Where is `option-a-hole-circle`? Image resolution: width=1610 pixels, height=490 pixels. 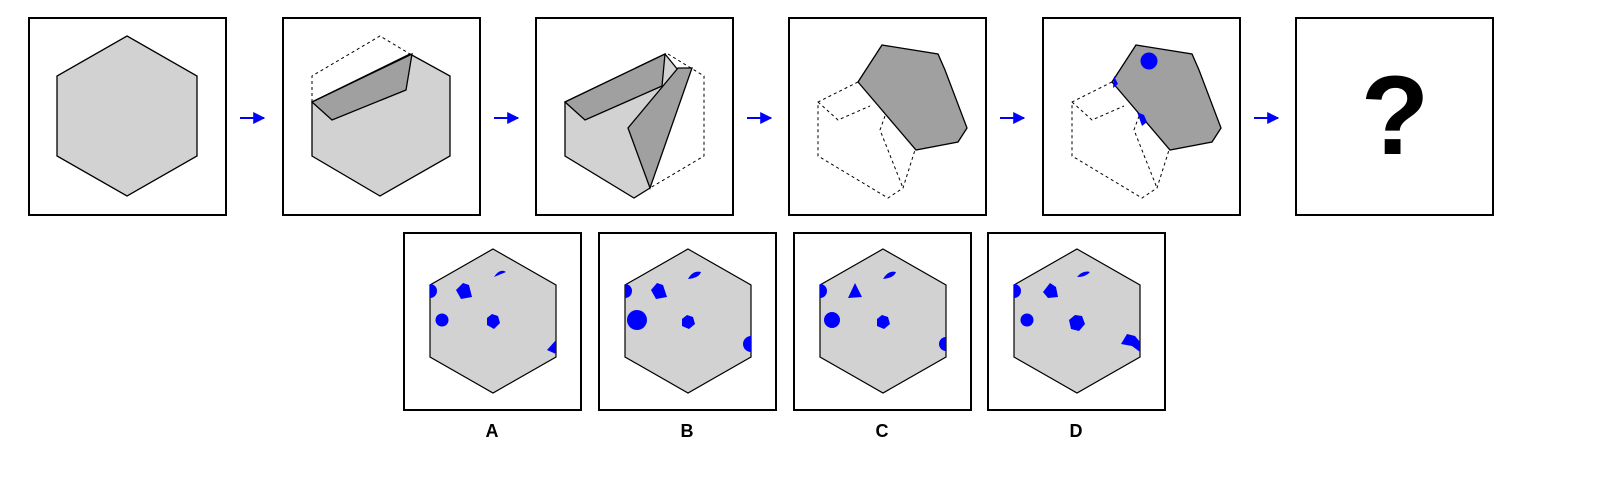
option-a-hole-circle is located at coordinates (442, 320).